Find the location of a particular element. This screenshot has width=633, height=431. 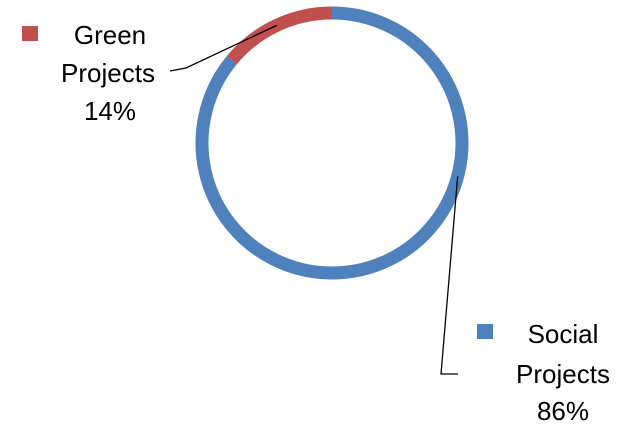

data-label-social-projects-line-2: Projects is located at coordinates (563, 374).